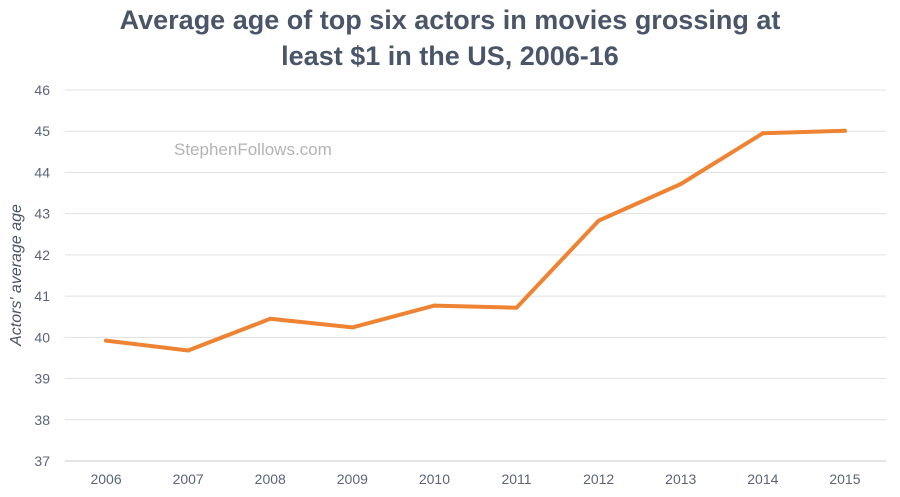 The image size is (900, 497). I want to click on data-point-2010, so click(434, 305).